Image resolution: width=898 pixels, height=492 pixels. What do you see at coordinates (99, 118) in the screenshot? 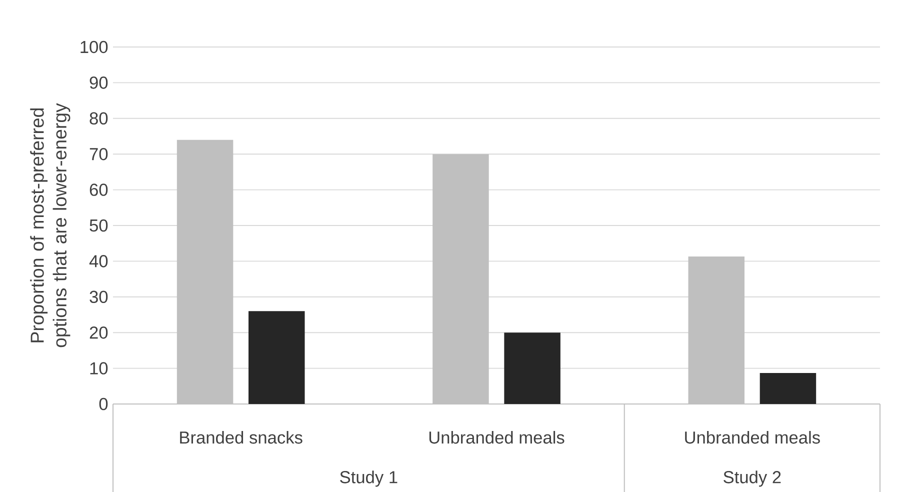
I see `y-tick-label: 80` at bounding box center [99, 118].